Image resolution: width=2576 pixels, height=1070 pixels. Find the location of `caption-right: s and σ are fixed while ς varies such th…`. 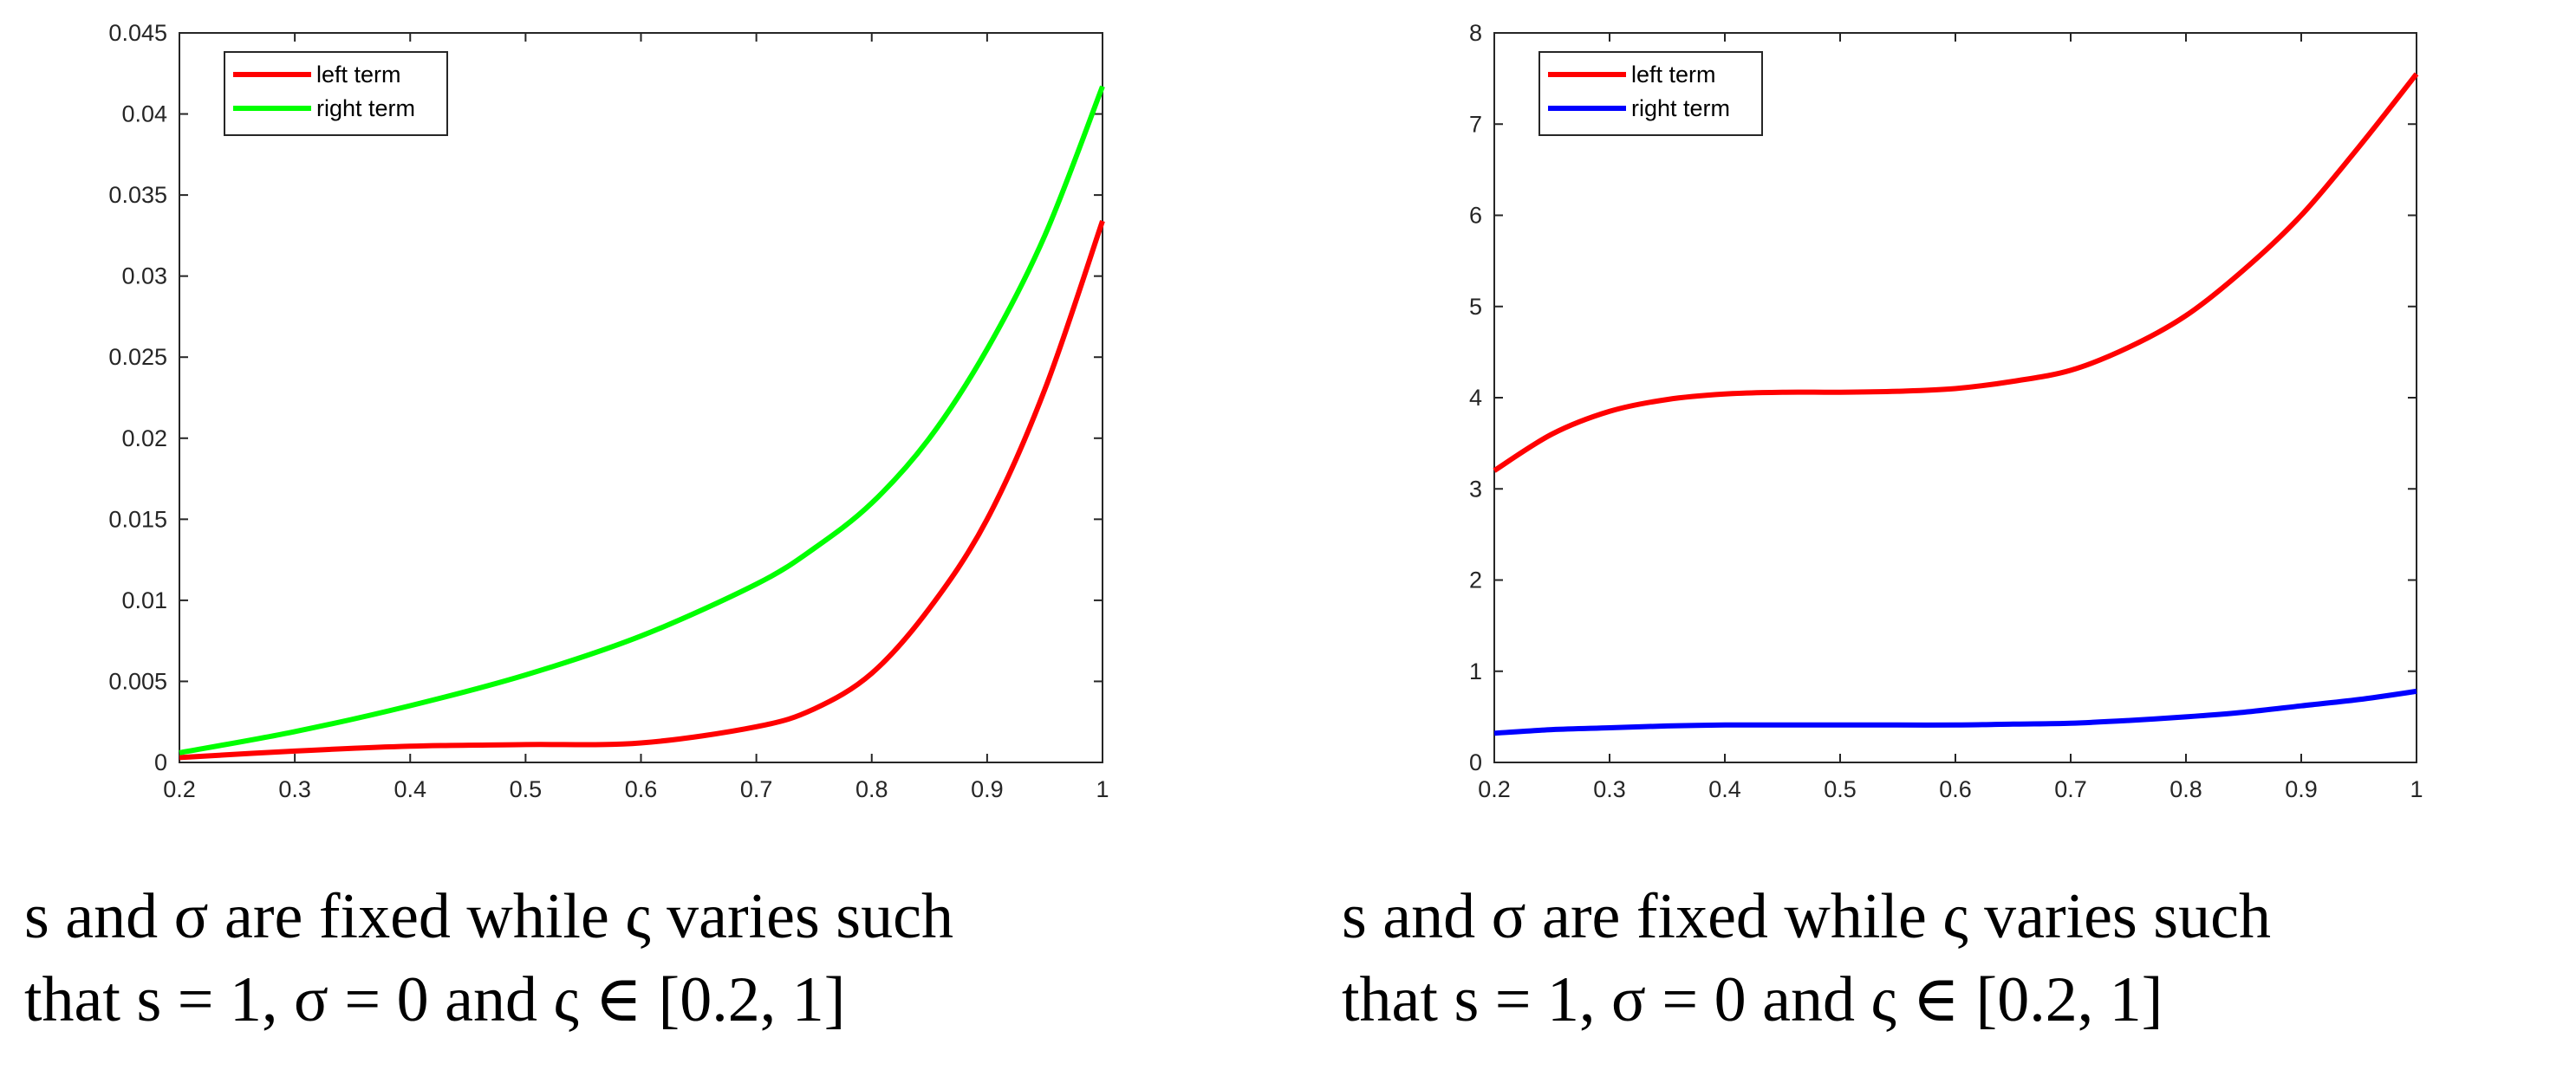

caption-right: s and σ are fixed while ς varies such th… is located at coordinates (1806, 958).